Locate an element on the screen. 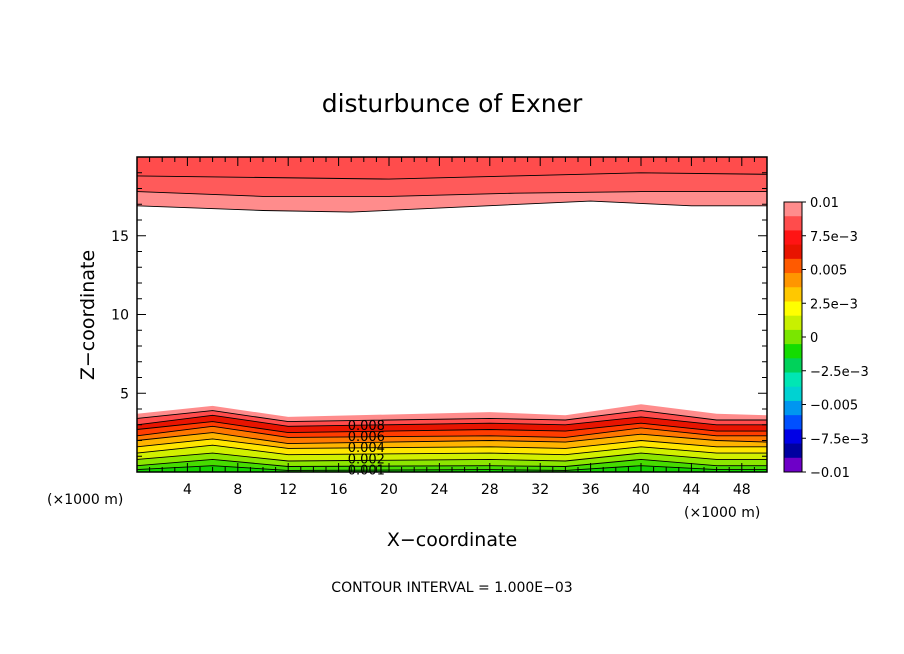 This screenshot has width=904, height=654. y-tick-label: 5 is located at coordinates (124, 394).